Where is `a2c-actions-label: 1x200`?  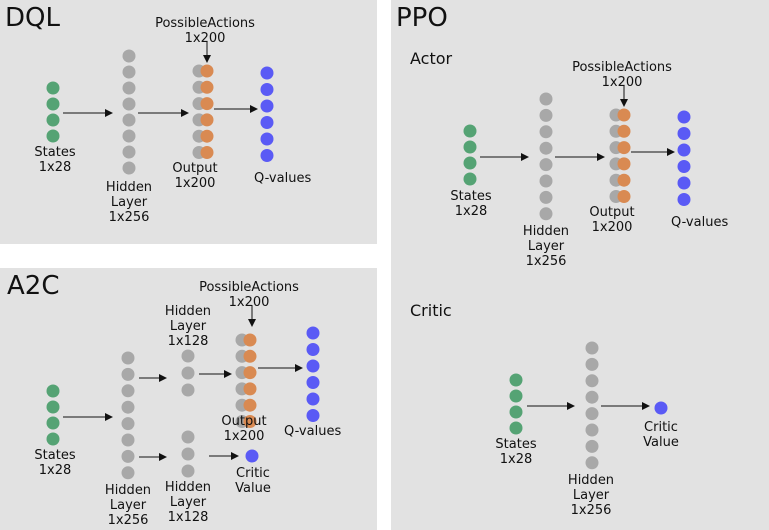 a2c-actions-label: 1x200 is located at coordinates (249, 302).